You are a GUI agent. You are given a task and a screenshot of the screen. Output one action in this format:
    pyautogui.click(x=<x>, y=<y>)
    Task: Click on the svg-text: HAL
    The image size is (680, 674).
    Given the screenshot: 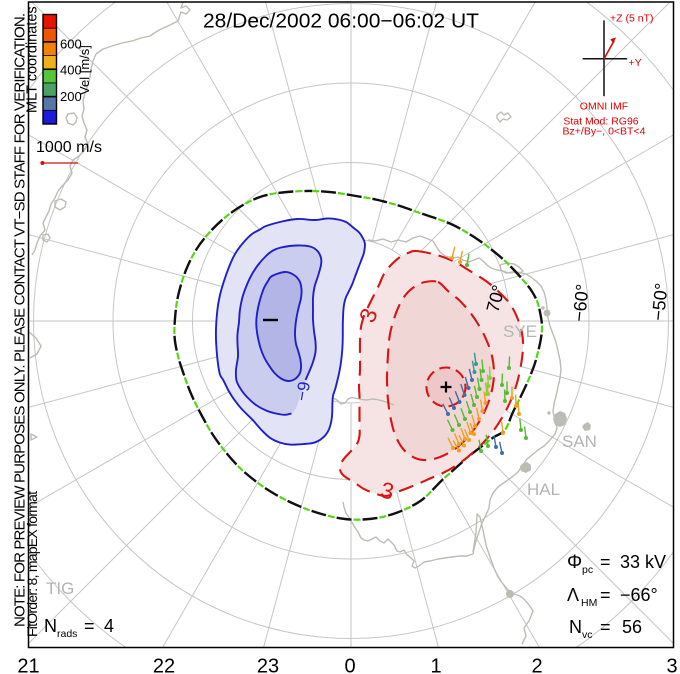 What is the action you would take?
    pyautogui.click(x=543, y=489)
    